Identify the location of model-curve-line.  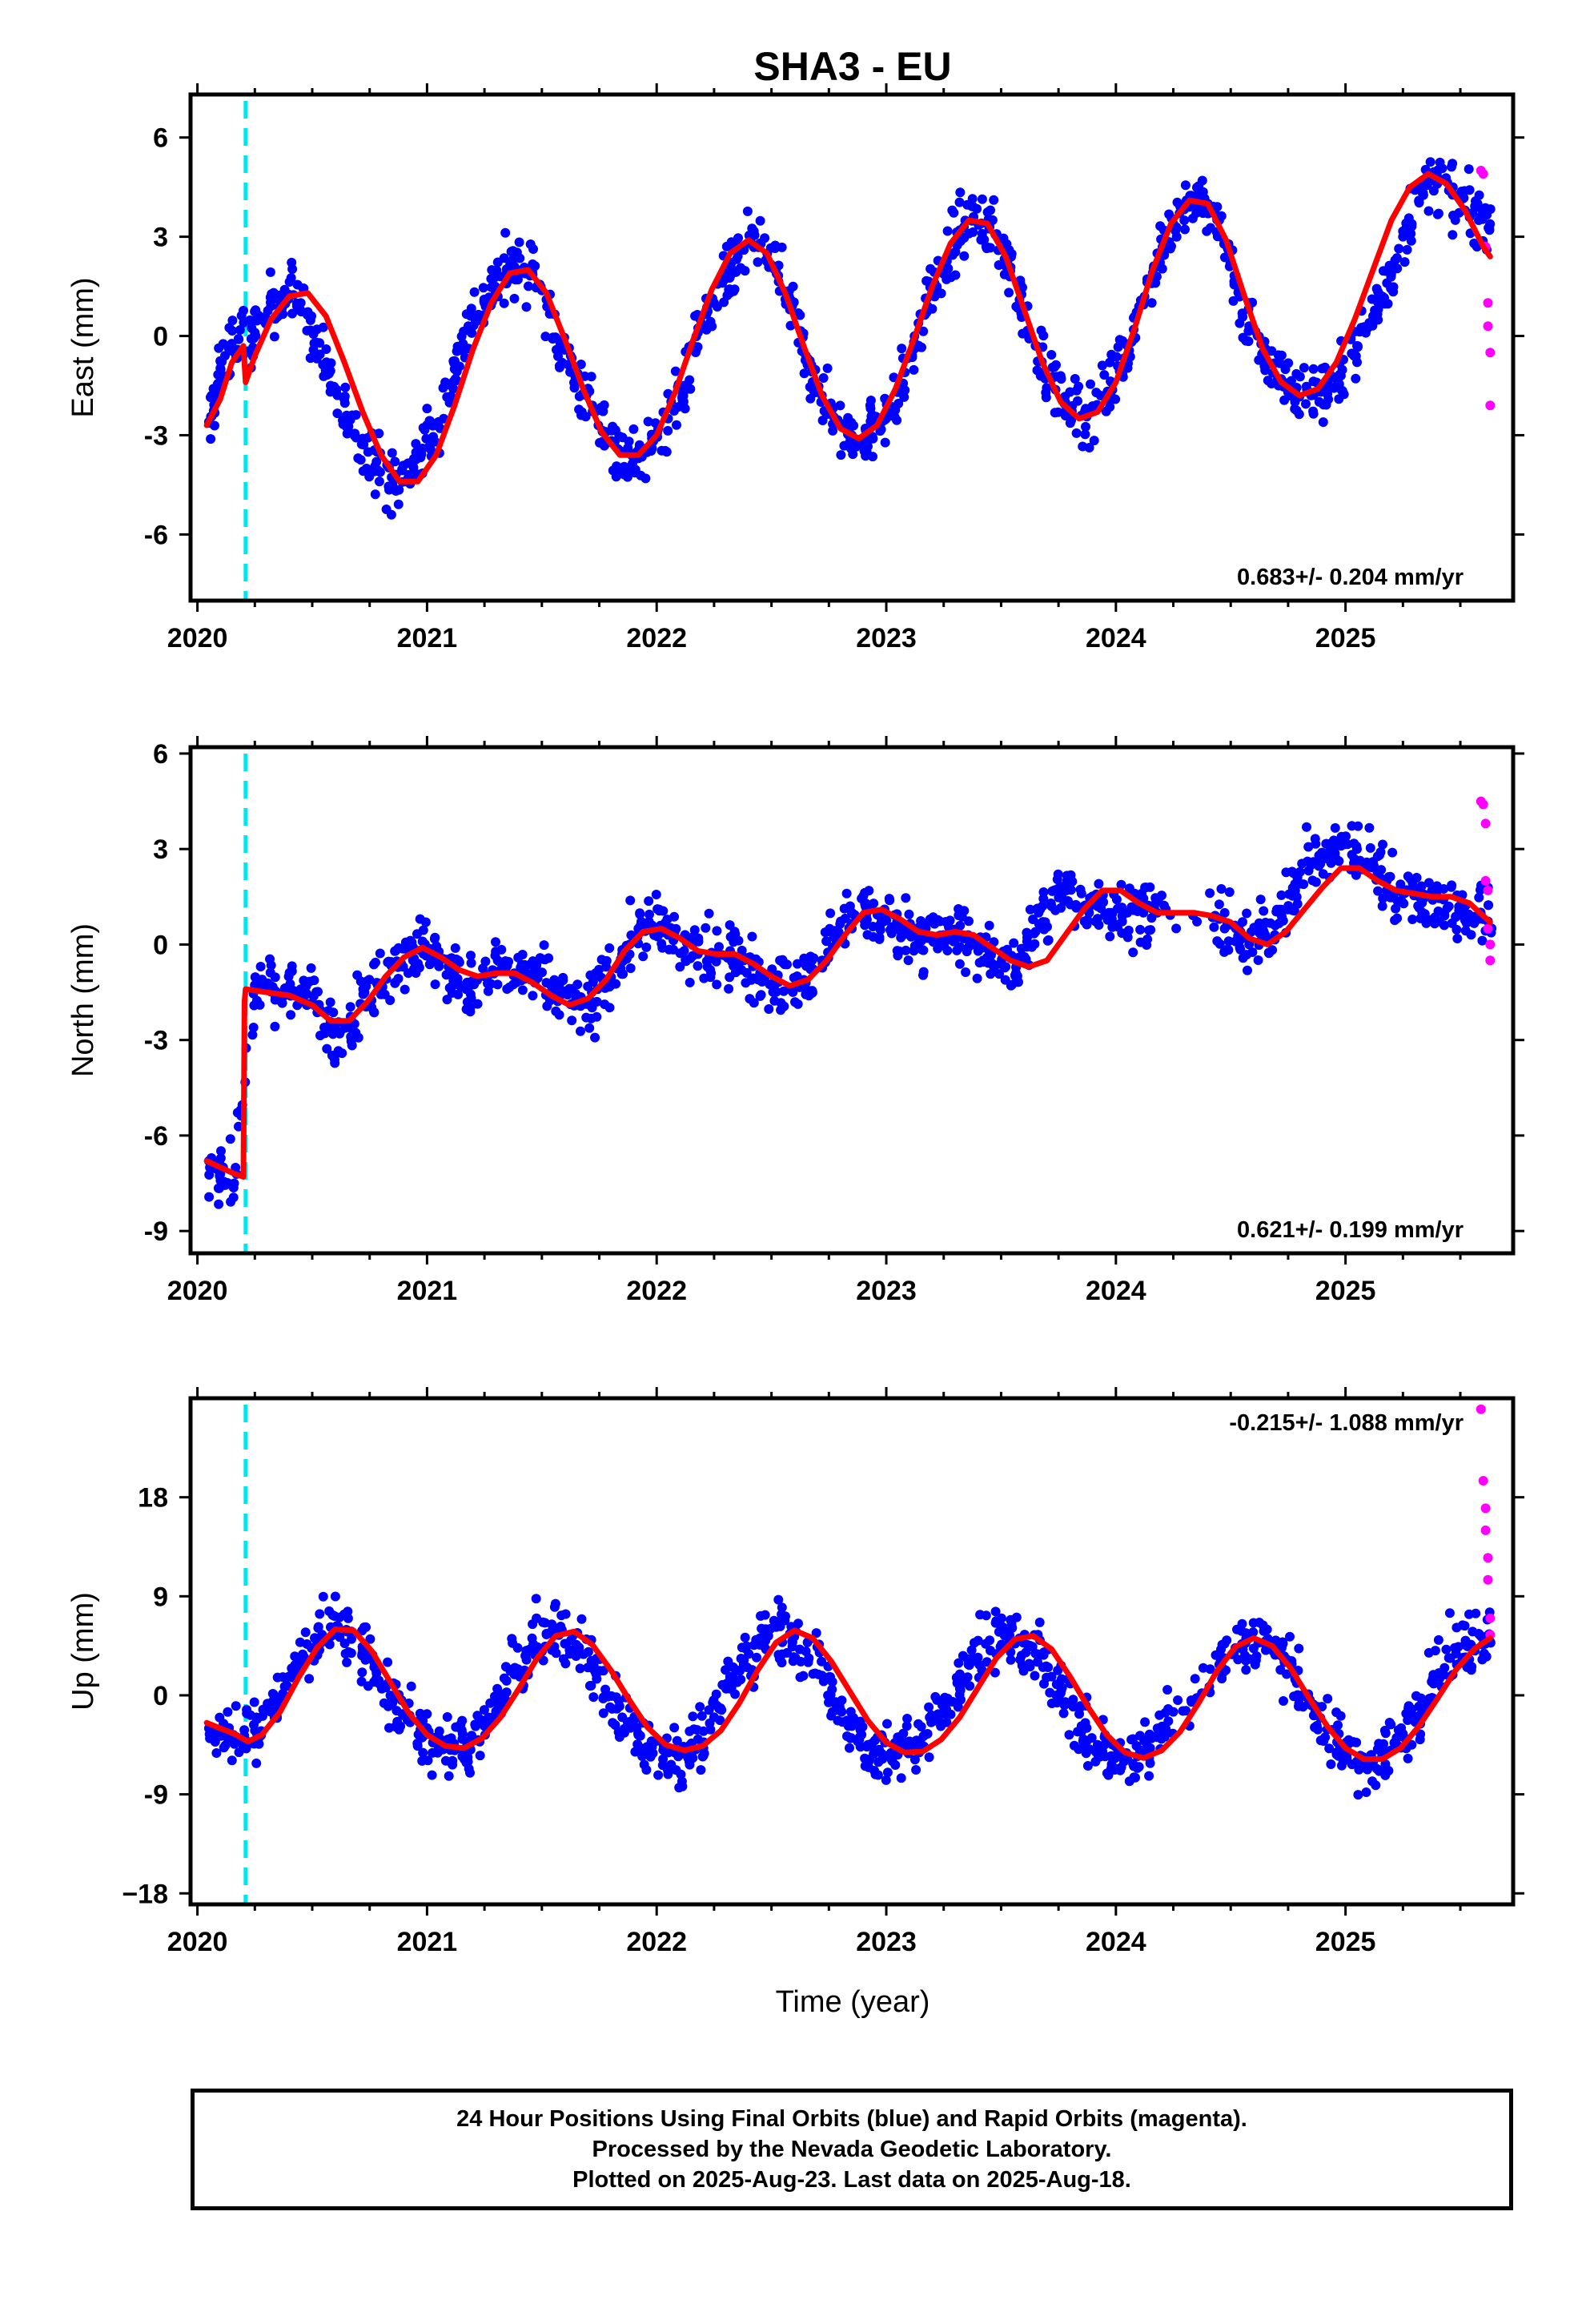
(848, 328).